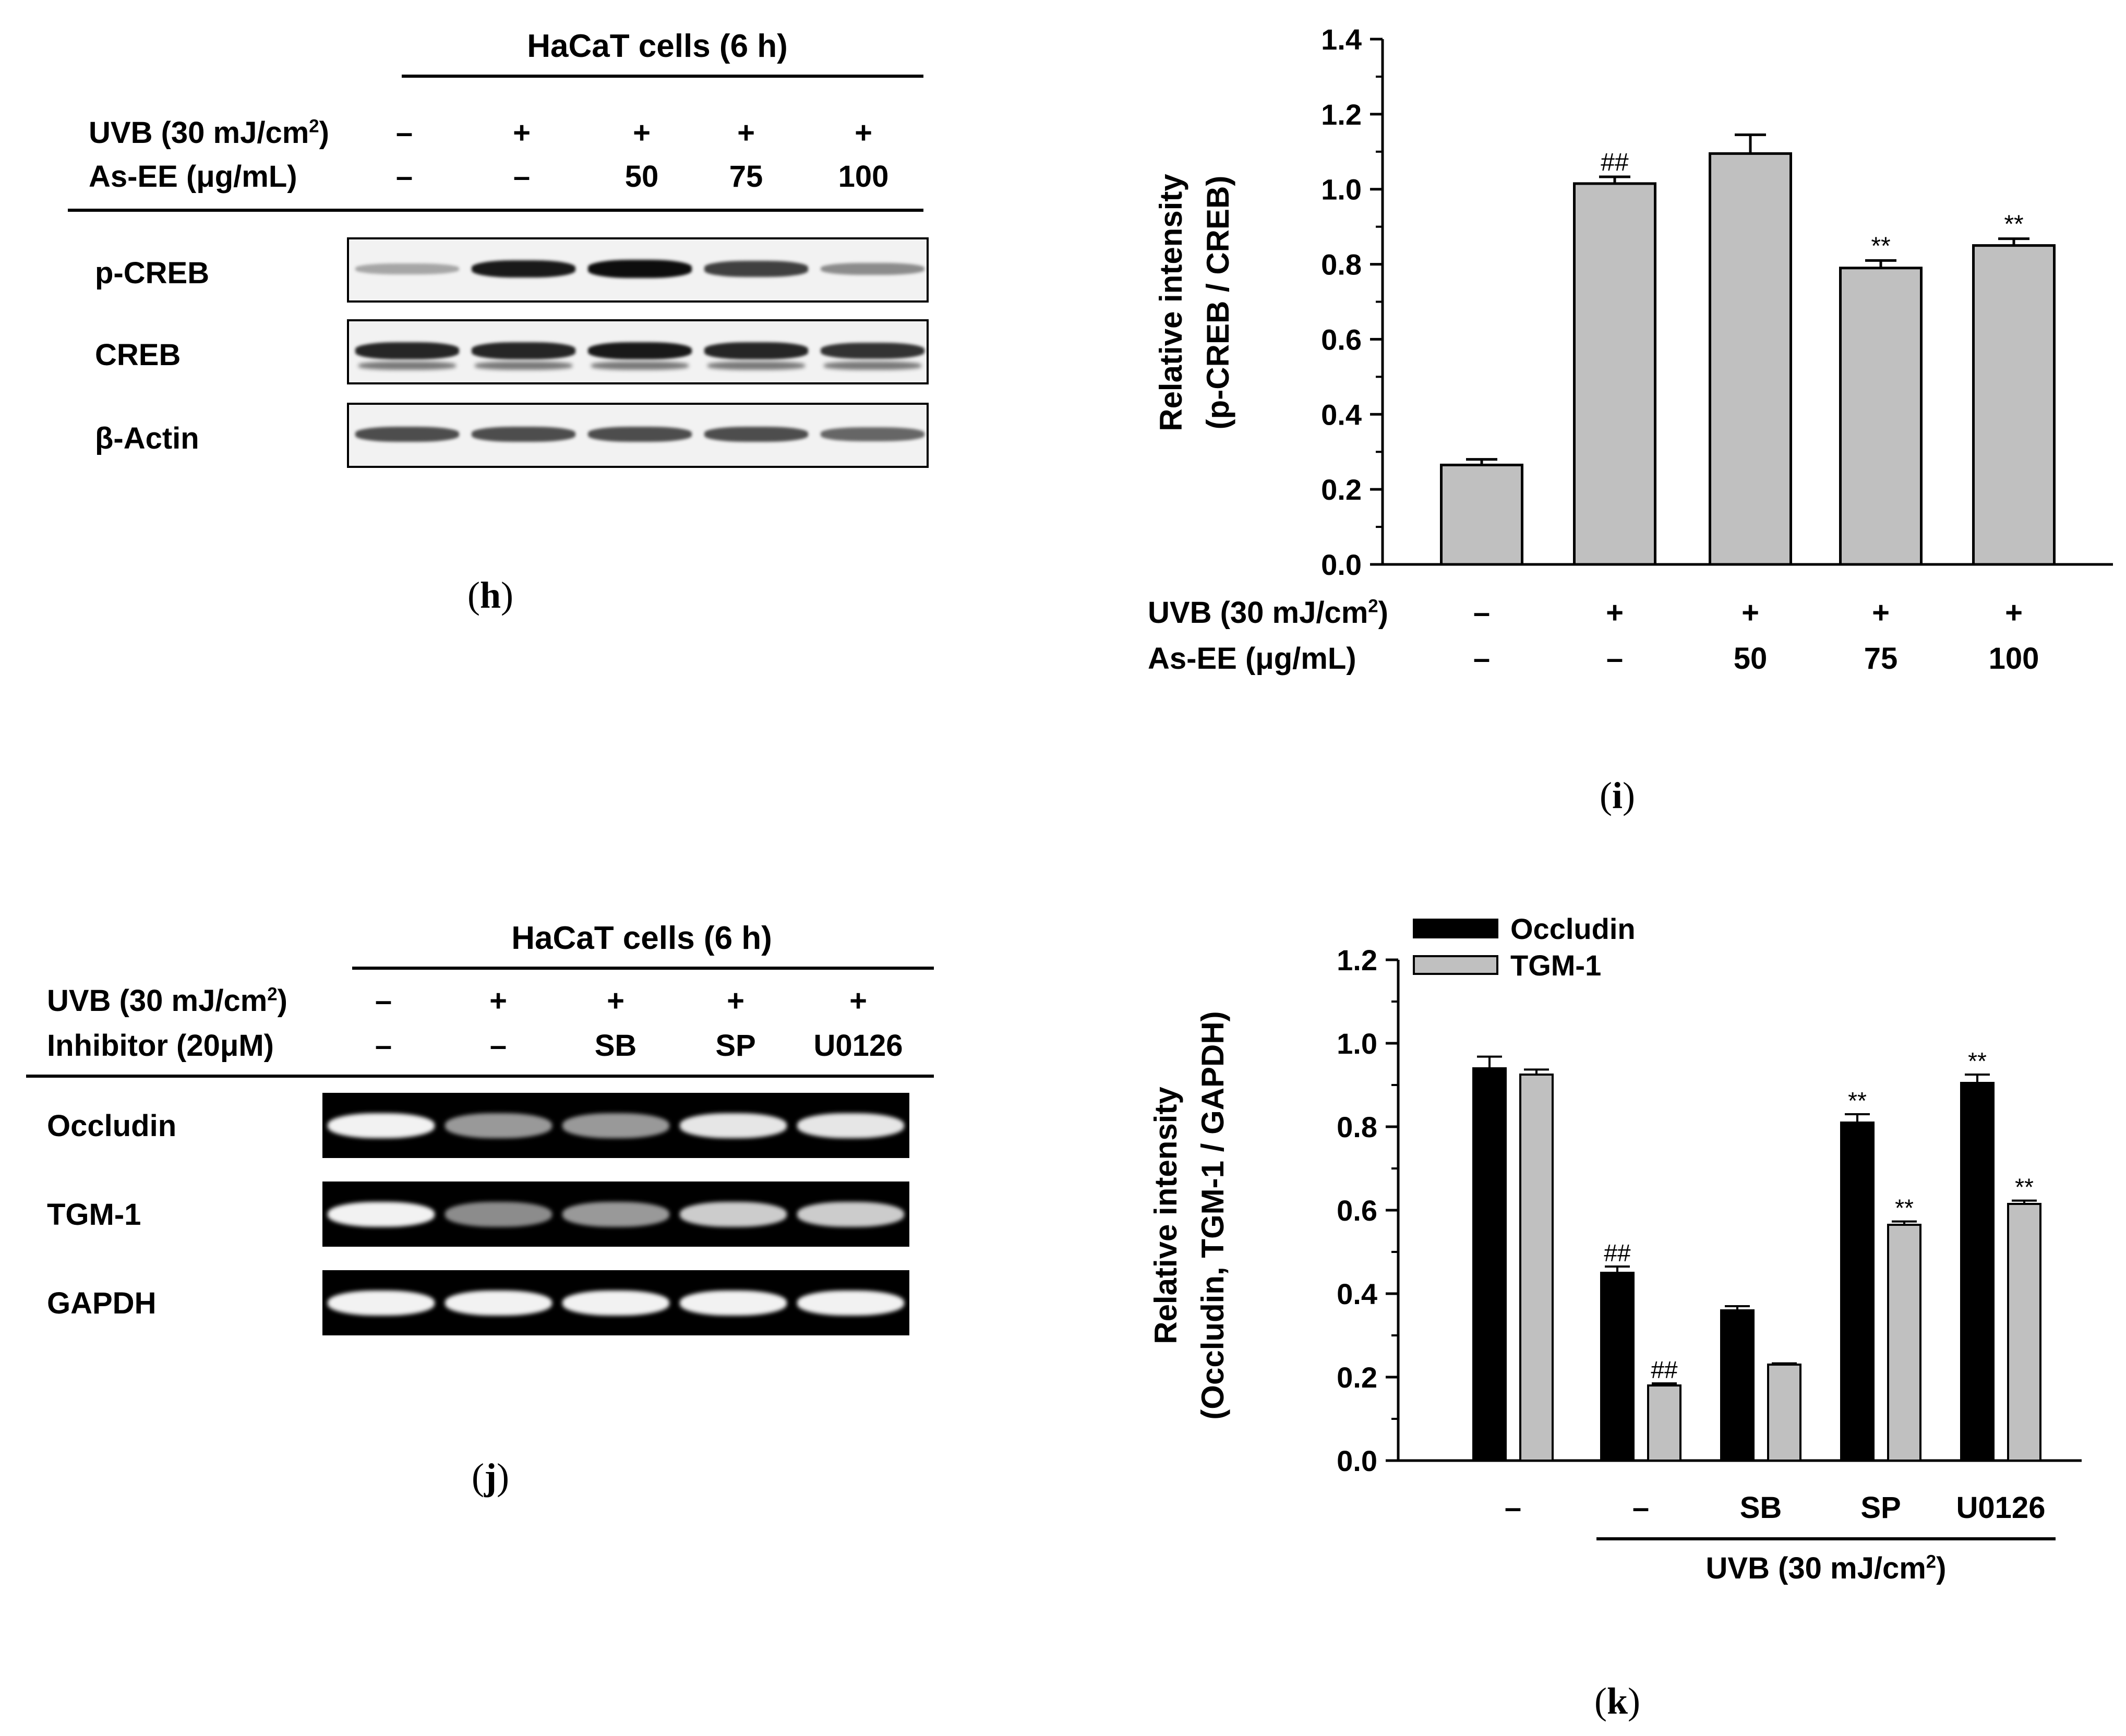 The width and height of the screenshot is (2126, 1736). Describe the element at coordinates (498, 1046) in the screenshot. I see `panel-j-row2-value-1: –` at that location.